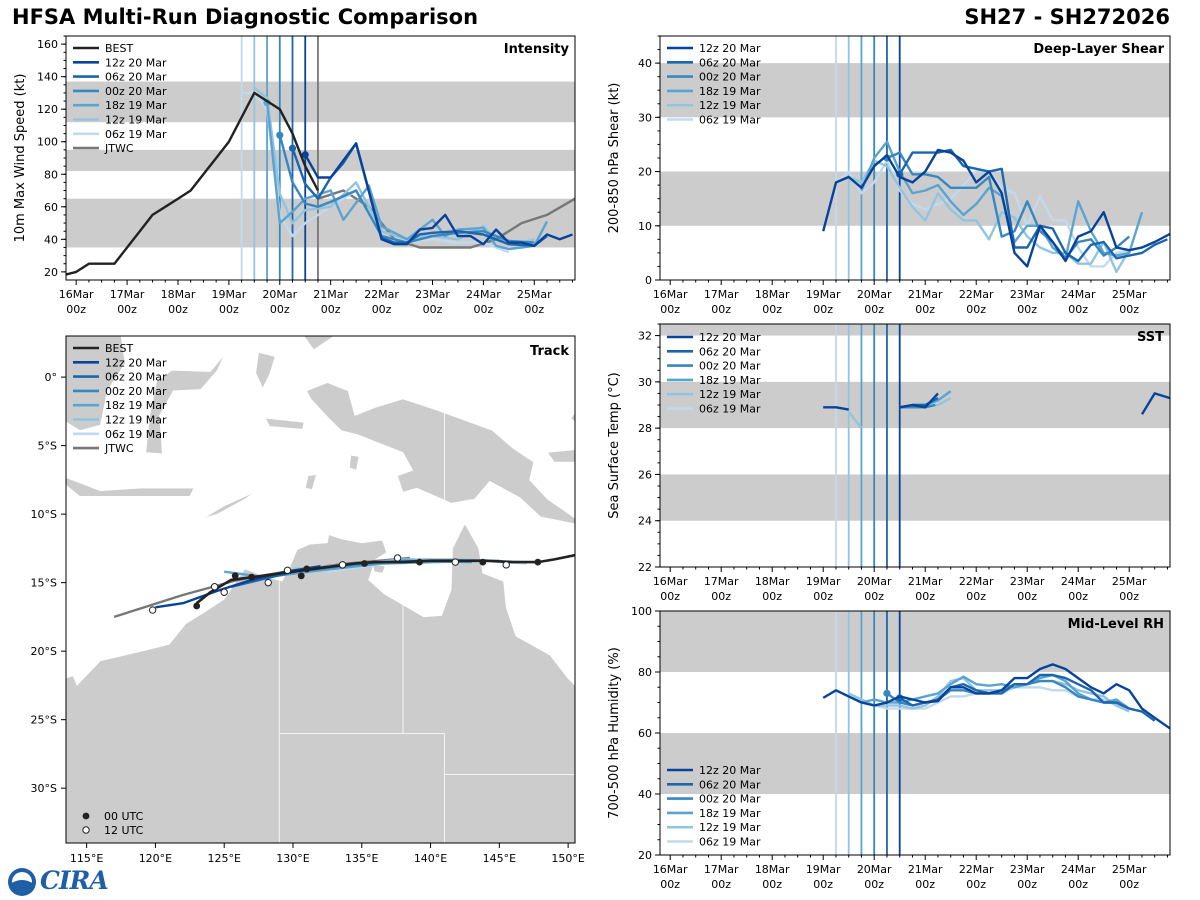  What do you see at coordinates (730, 105) in the screenshot?
I see `shear-legend-label-4: 12z 19 Mar` at bounding box center [730, 105].